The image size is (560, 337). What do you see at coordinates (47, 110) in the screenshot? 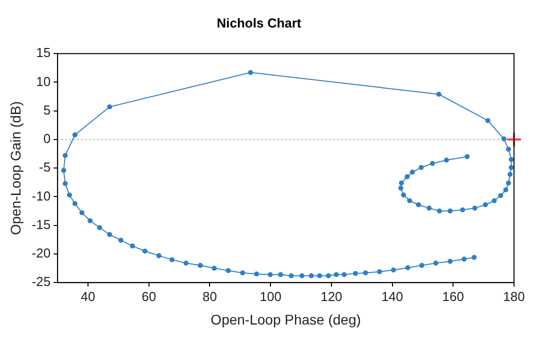
I see `y-tick-label: 5` at bounding box center [47, 110].